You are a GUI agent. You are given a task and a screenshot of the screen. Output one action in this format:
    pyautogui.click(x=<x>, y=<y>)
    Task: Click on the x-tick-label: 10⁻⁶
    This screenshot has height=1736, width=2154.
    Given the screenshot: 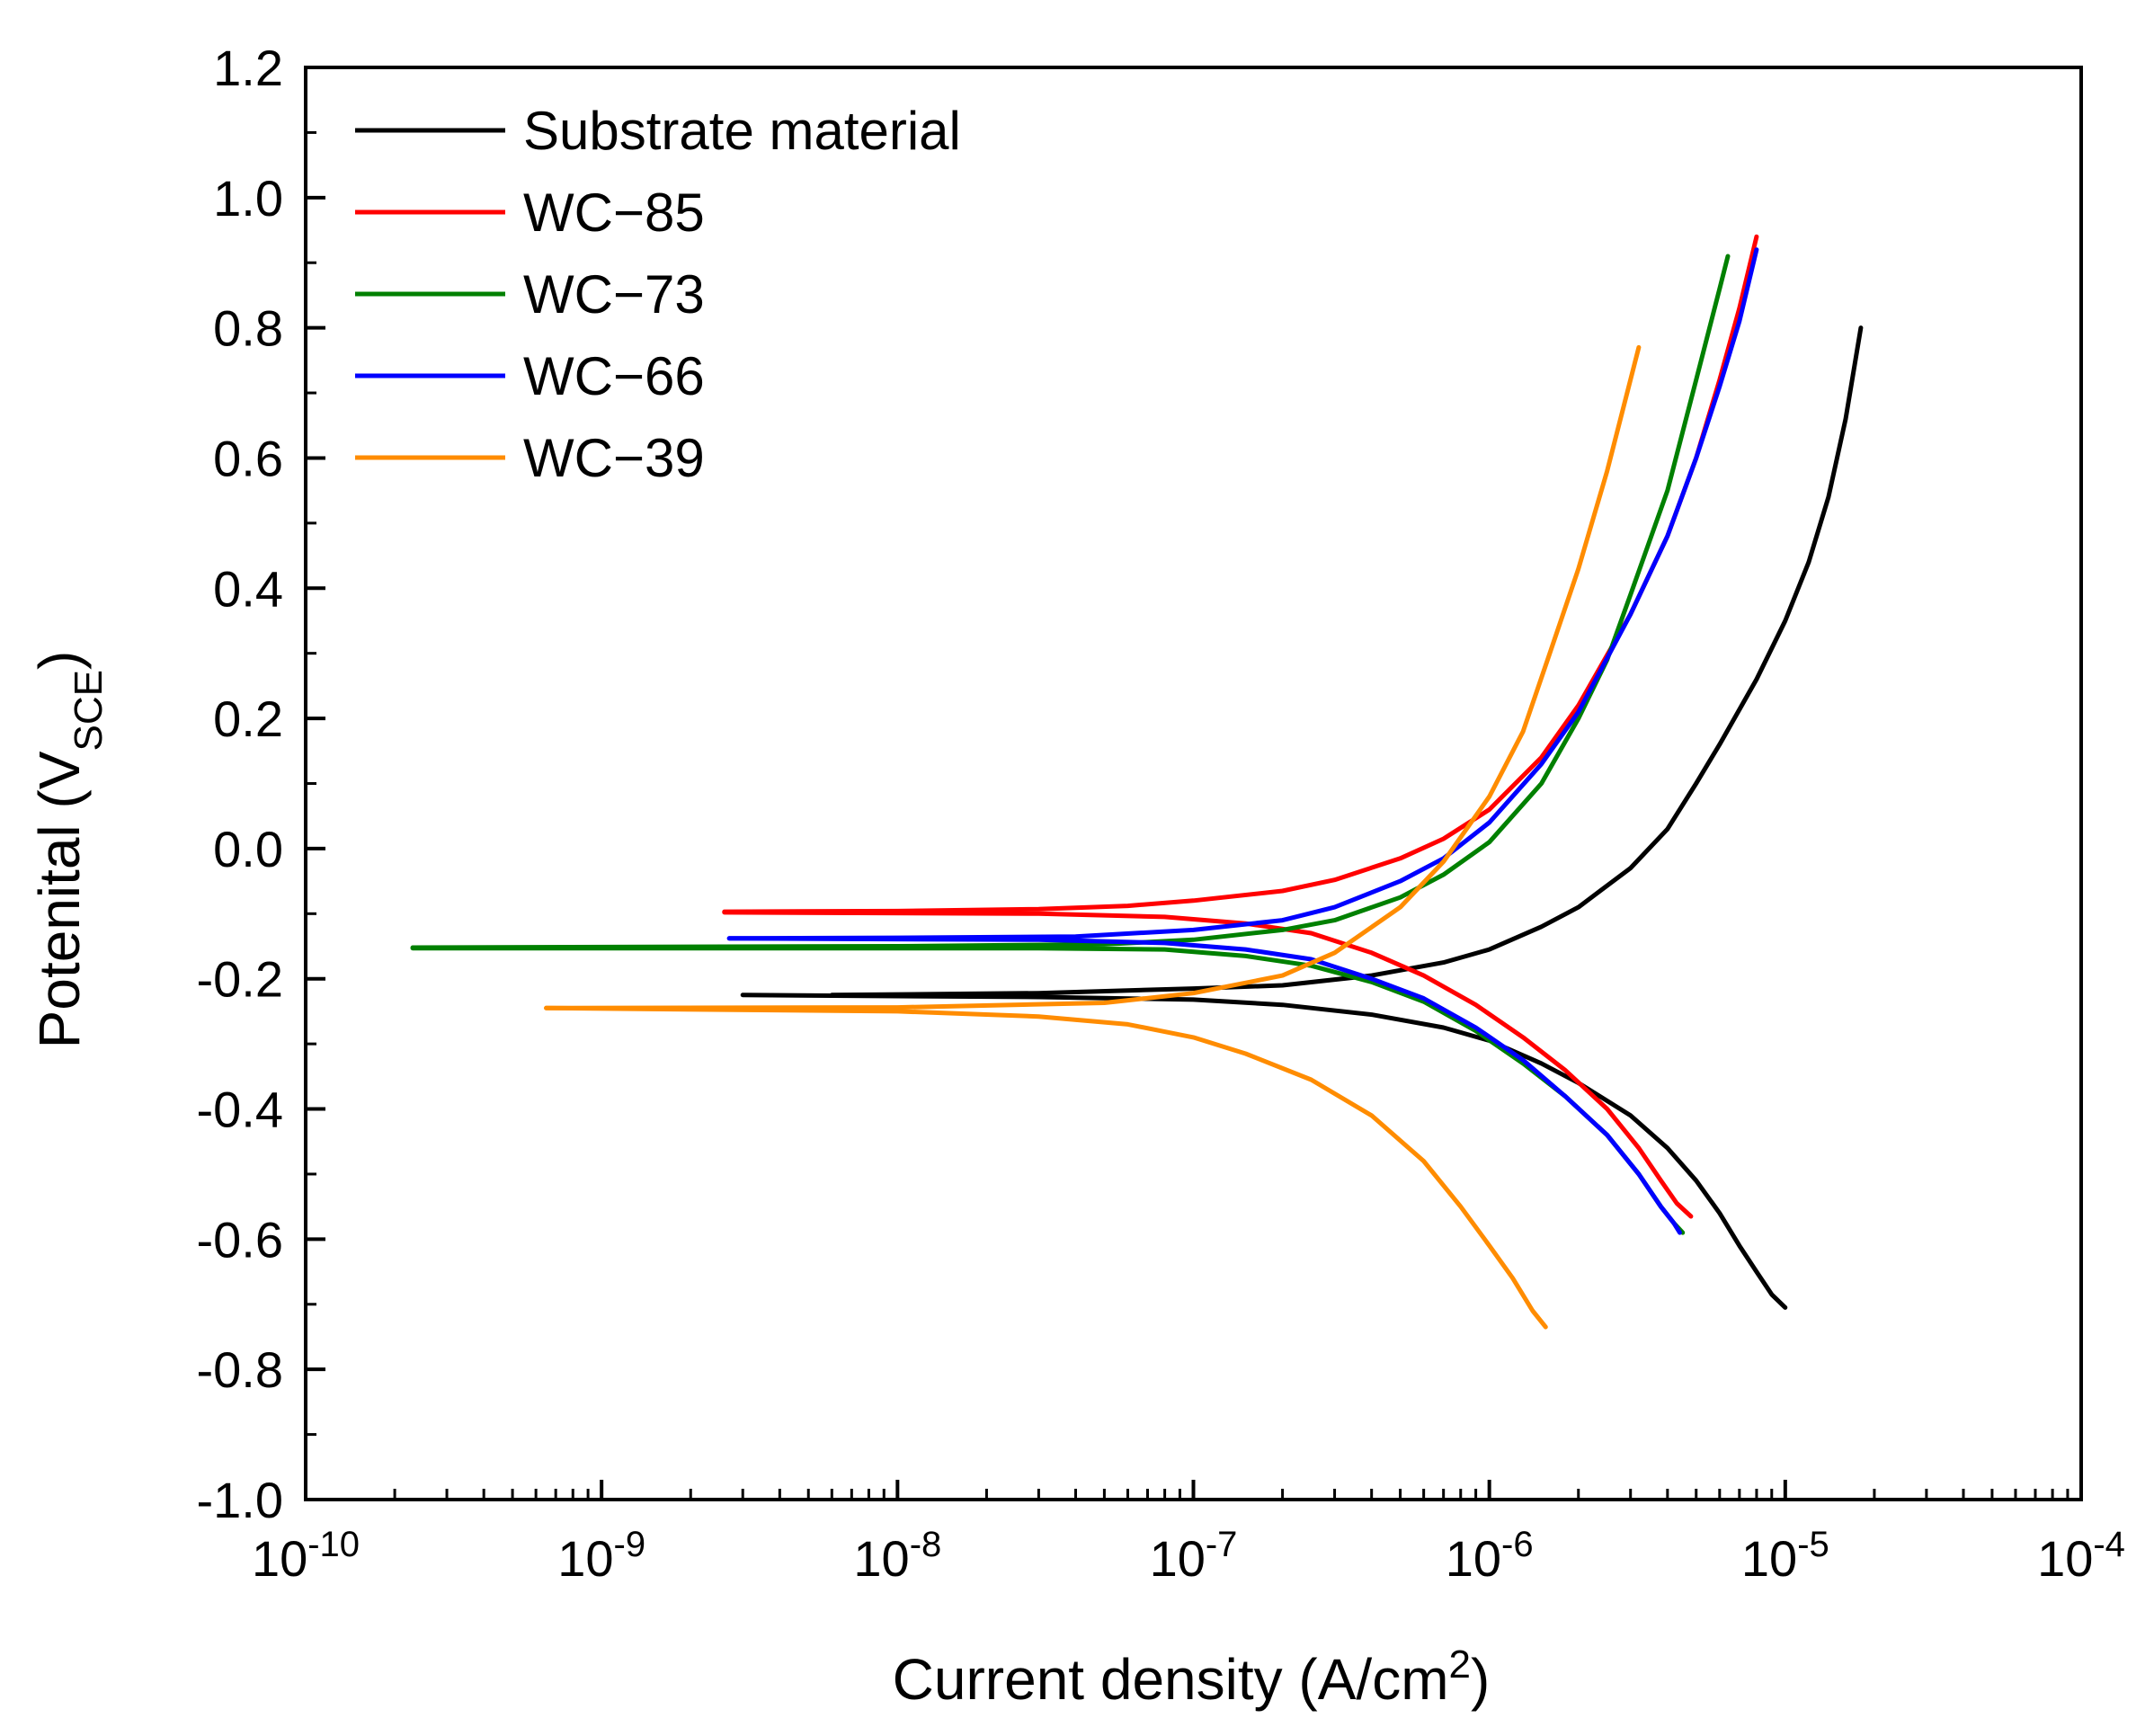 What is the action you would take?
    pyautogui.click(x=1490, y=1556)
    